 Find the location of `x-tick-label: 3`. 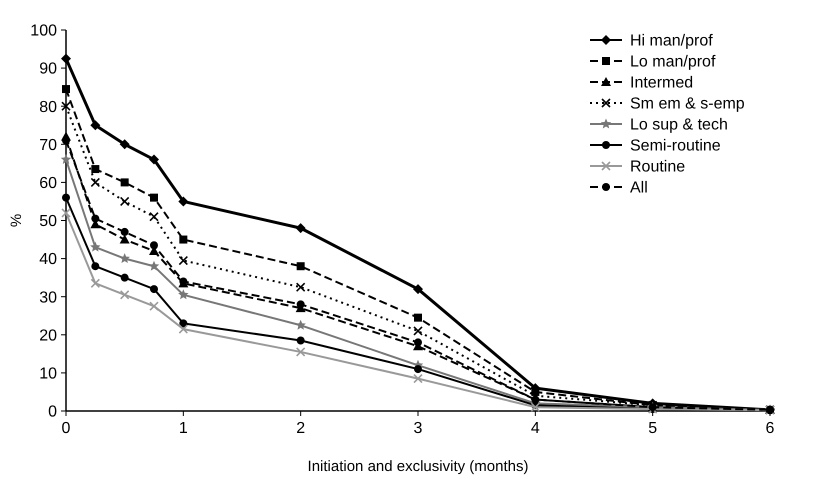

x-tick-label: 3 is located at coordinates (418, 428).